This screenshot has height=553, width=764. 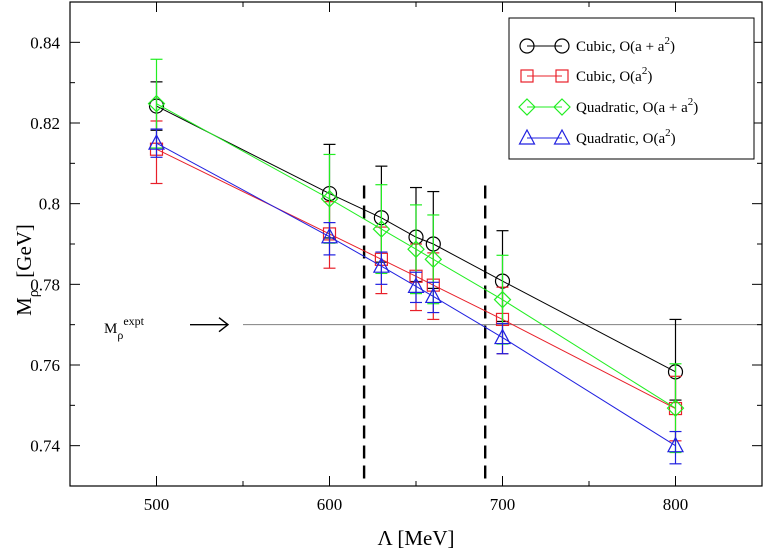 I want to click on legend-label-base: Quadratic, O(a + a, so click(x=632, y=108).